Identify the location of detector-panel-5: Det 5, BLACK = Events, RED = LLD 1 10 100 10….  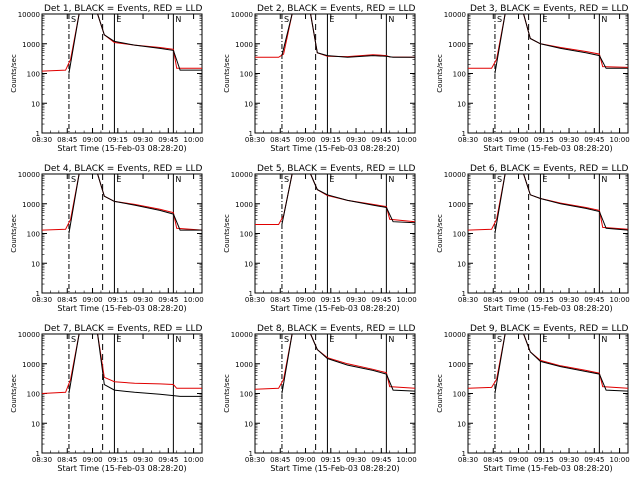
(320, 238).